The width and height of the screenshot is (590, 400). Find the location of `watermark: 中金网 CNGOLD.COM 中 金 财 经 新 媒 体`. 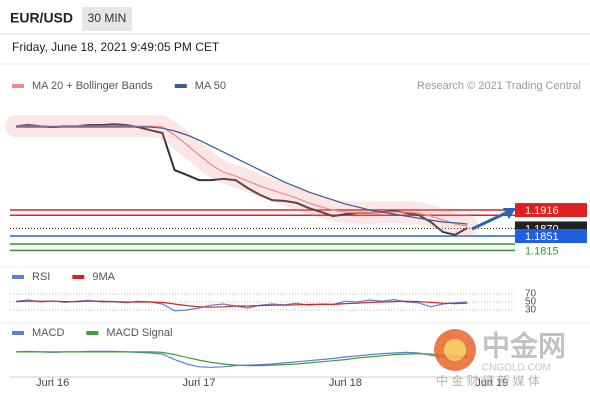

watermark: 中金网 CNGOLD.COM 中 金 财 经 新 媒 体 is located at coordinates (500, 358).